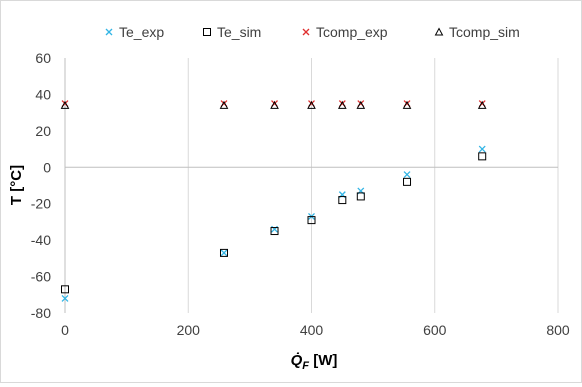  Describe the element at coordinates (43, 131) in the screenshot. I see `y-tick-label: 20` at that location.